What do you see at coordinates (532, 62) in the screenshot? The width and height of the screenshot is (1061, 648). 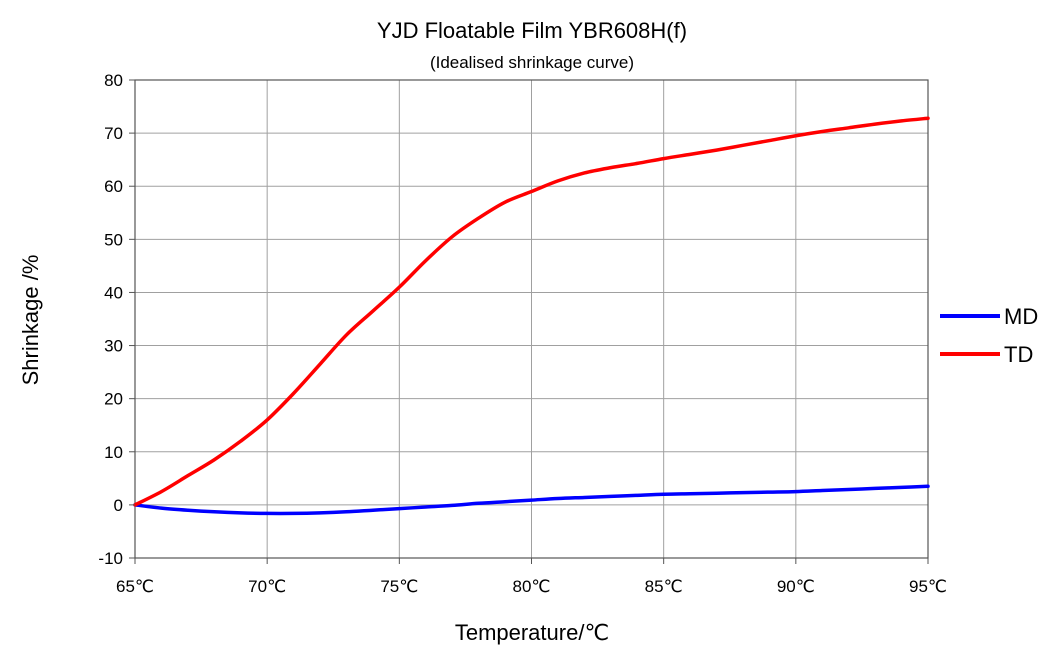 I see `chart-subtitle: (Idealised shrinkage curve)` at bounding box center [532, 62].